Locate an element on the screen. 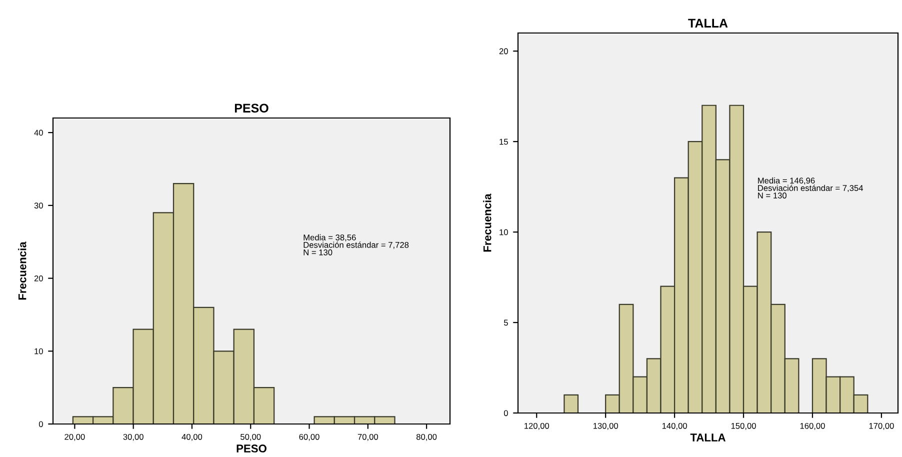 Image resolution: width=902 pixels, height=457 pixels. x-tick-label: 120,00 is located at coordinates (537, 426).